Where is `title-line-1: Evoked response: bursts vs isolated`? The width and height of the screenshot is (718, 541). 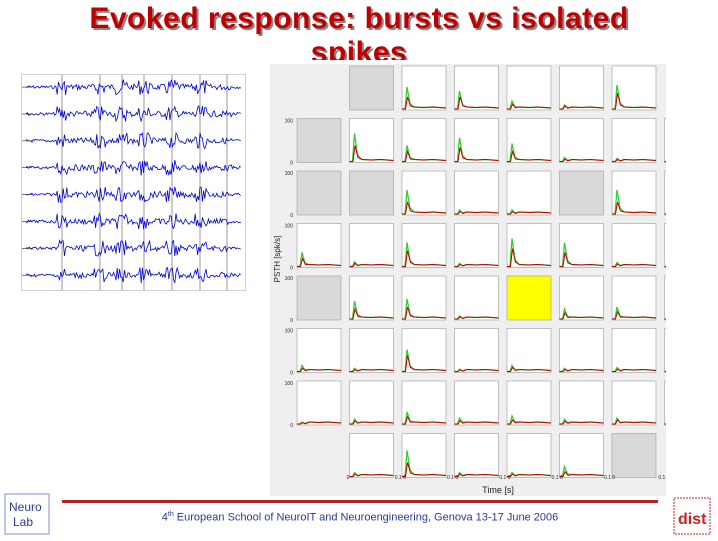 title-line-1: Evoked response: bursts vs isolated is located at coordinates (359, 18).